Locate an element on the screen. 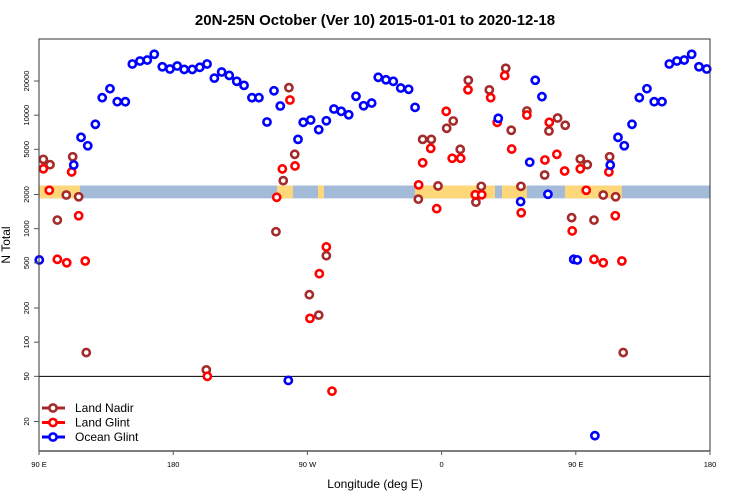 The height and width of the screenshot is (500, 750). legend-label: Land Glint is located at coordinates (102, 423).